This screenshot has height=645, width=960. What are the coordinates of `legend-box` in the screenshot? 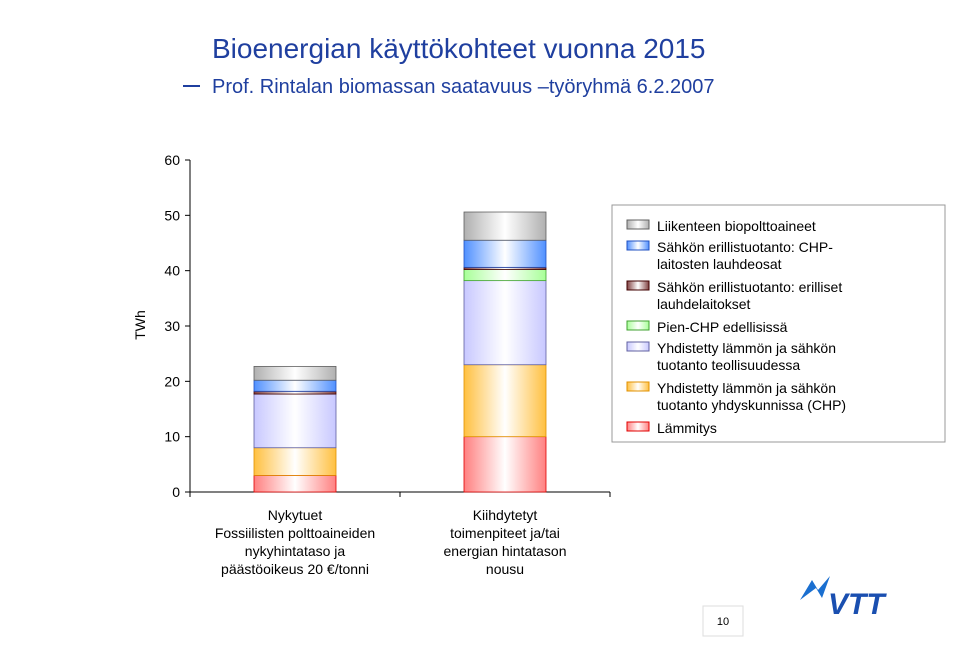 It's located at (778, 323).